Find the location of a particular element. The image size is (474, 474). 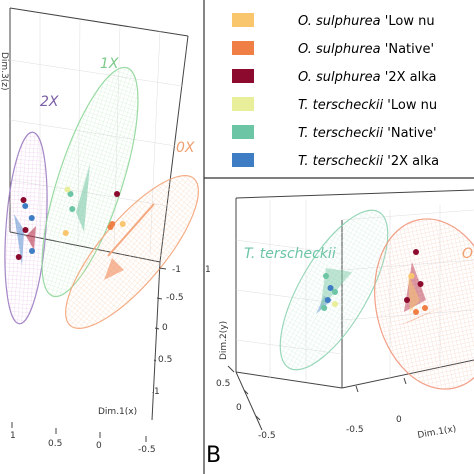

label-terscheckii: T. terscheckii is located at coordinates (290, 254).